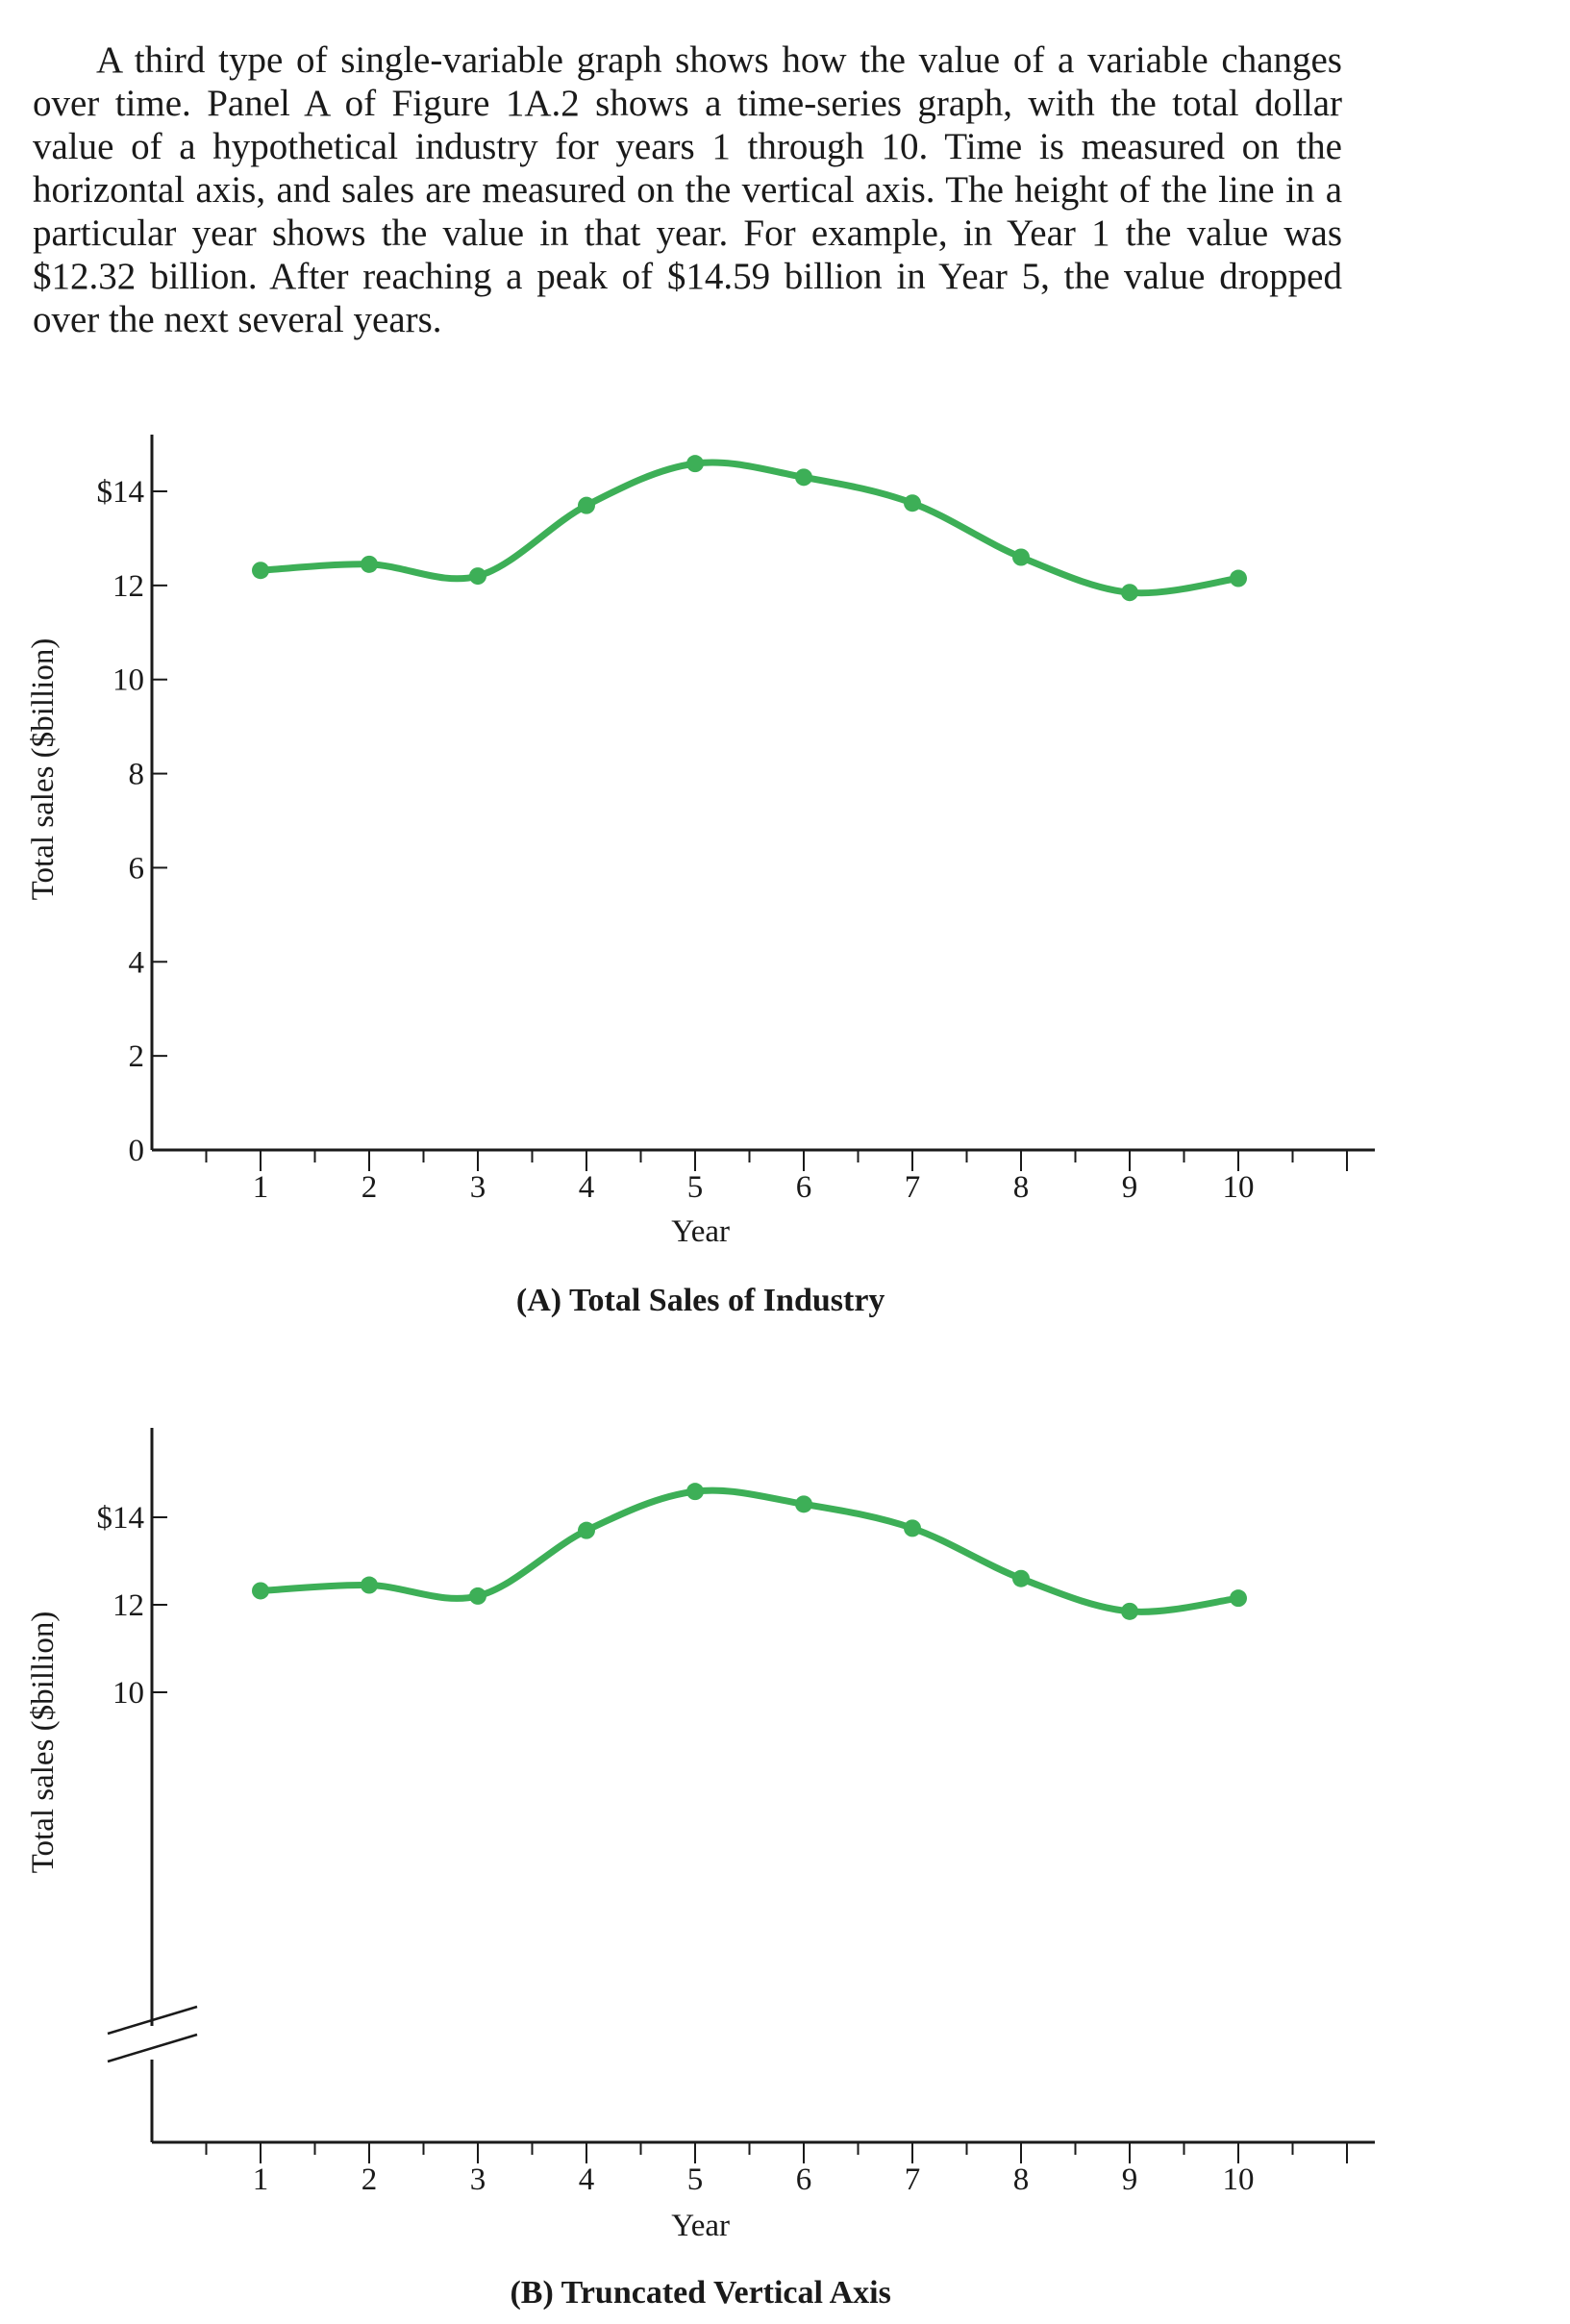 The height and width of the screenshot is (2324, 1570). What do you see at coordinates (587, 2179) in the screenshot?
I see `panel-b-x-tick-label: 4` at bounding box center [587, 2179].